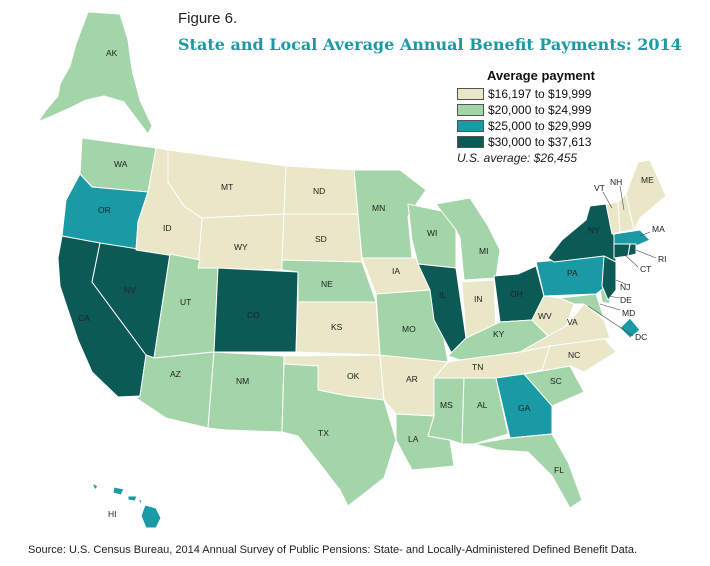 This screenshot has height=566, width=710. Describe the element at coordinates (645, 234) in the screenshot. I see `leader-ma` at that location.